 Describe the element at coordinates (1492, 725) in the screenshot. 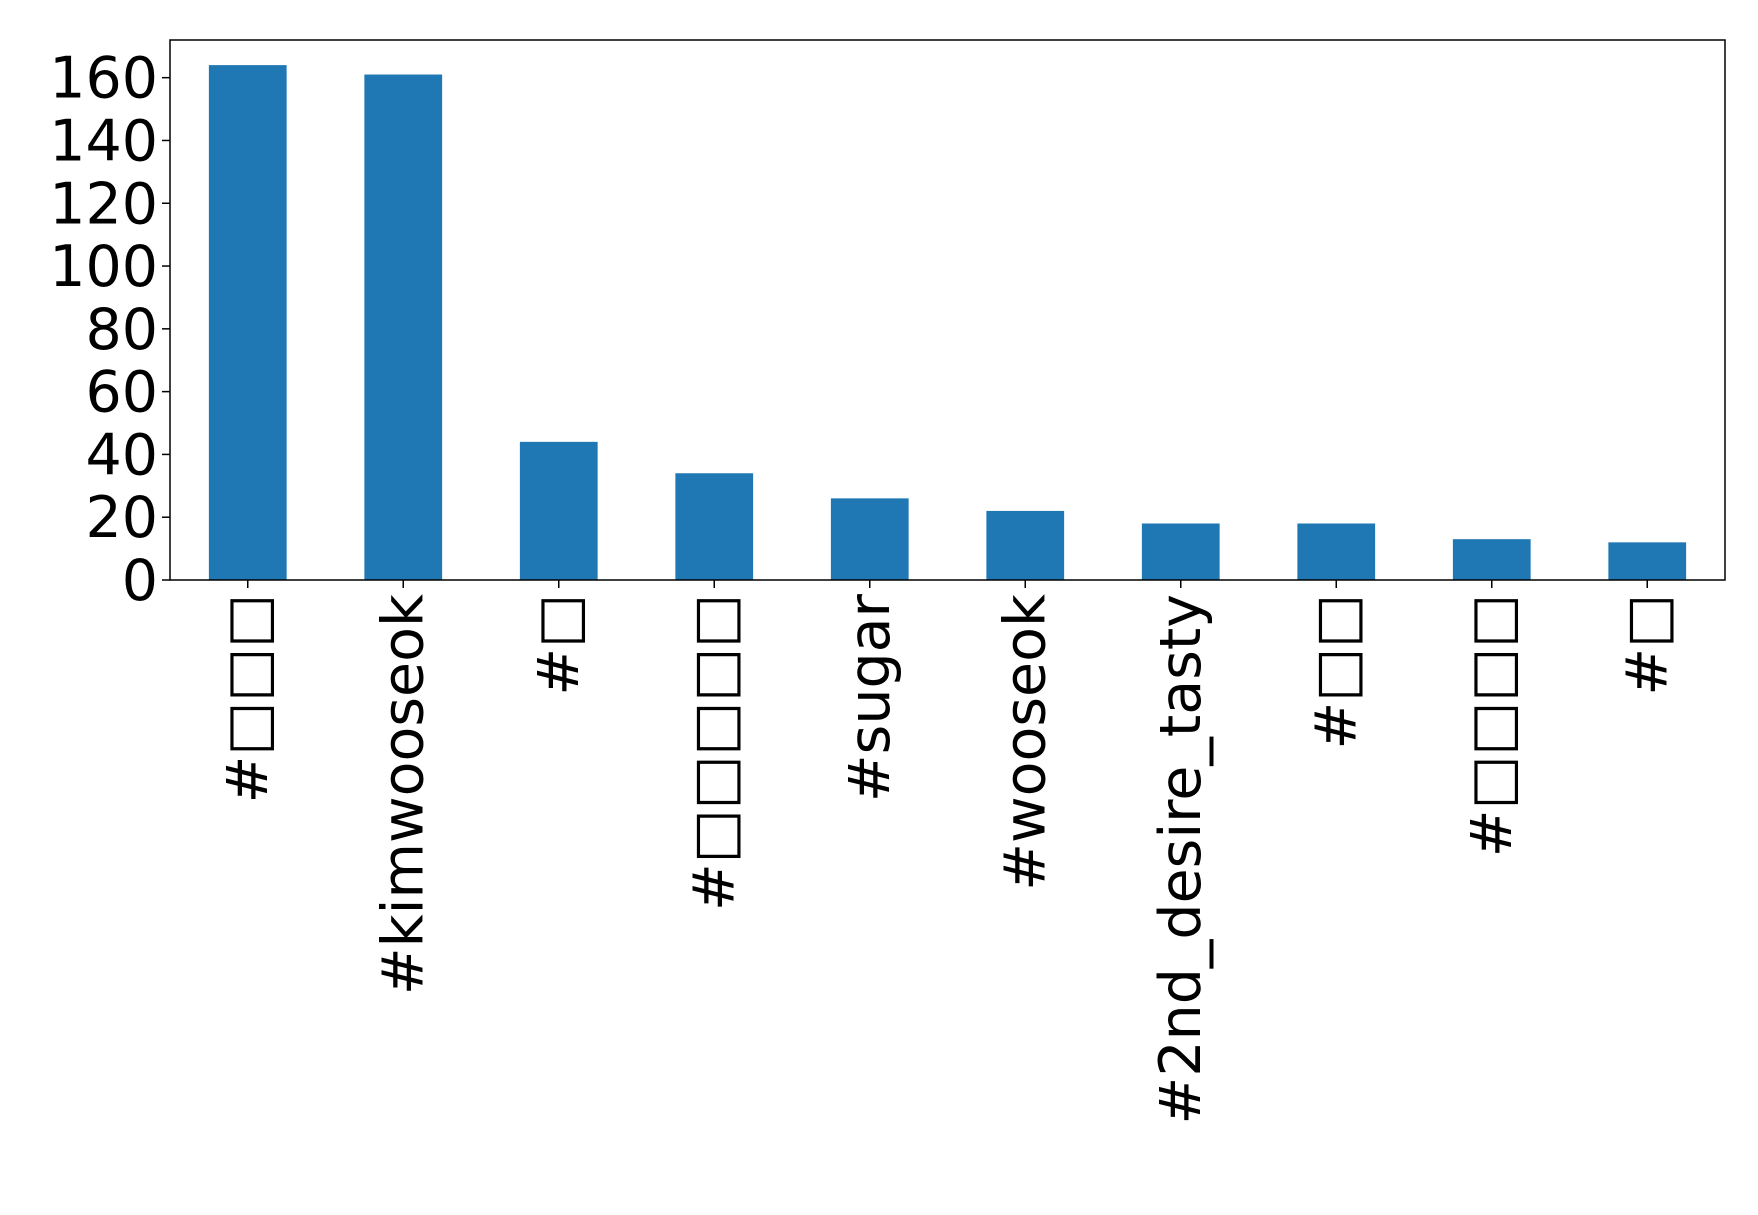

I see `x-tick-label-8: #□□□□` at that location.